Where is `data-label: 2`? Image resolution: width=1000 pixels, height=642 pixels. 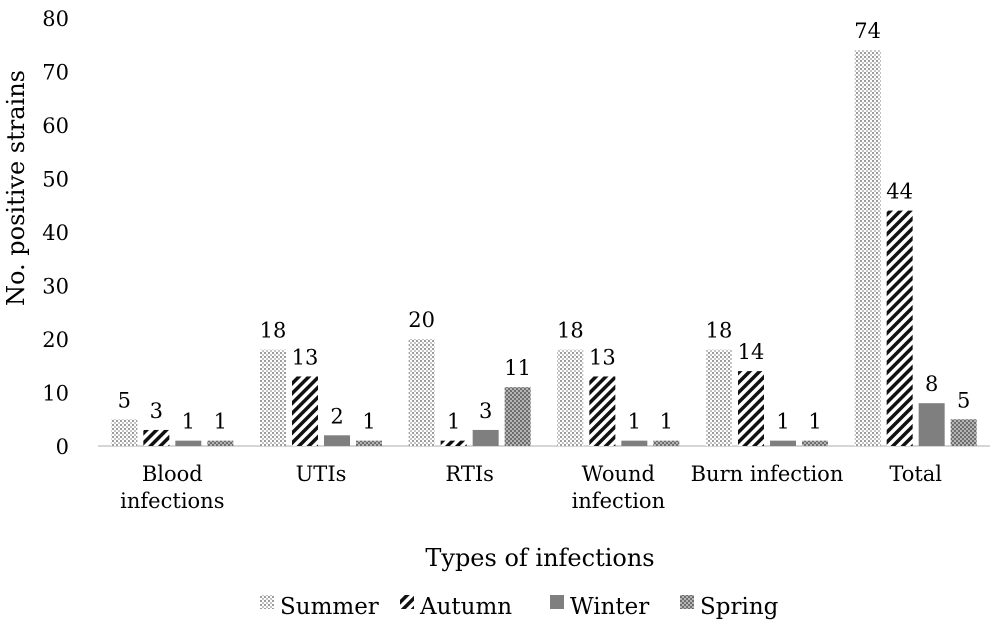
data-label: 2 is located at coordinates (336, 416).